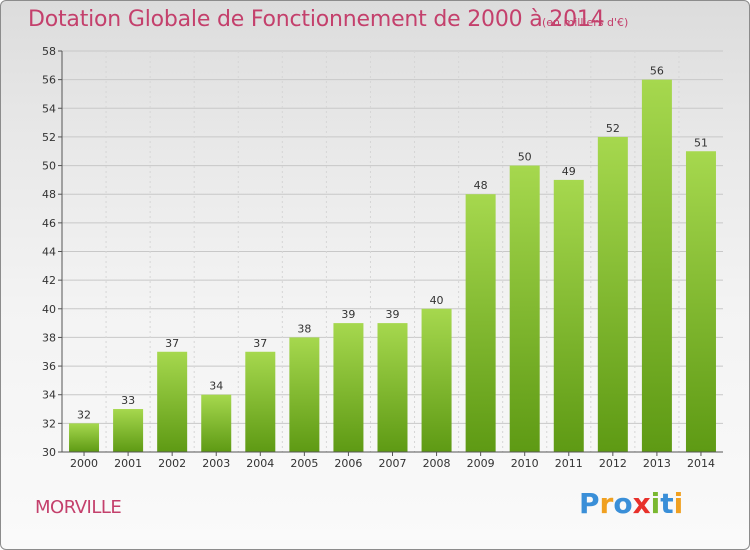 The height and width of the screenshot is (550, 750). What do you see at coordinates (569, 171) in the screenshot?
I see `value-label: 49` at bounding box center [569, 171].